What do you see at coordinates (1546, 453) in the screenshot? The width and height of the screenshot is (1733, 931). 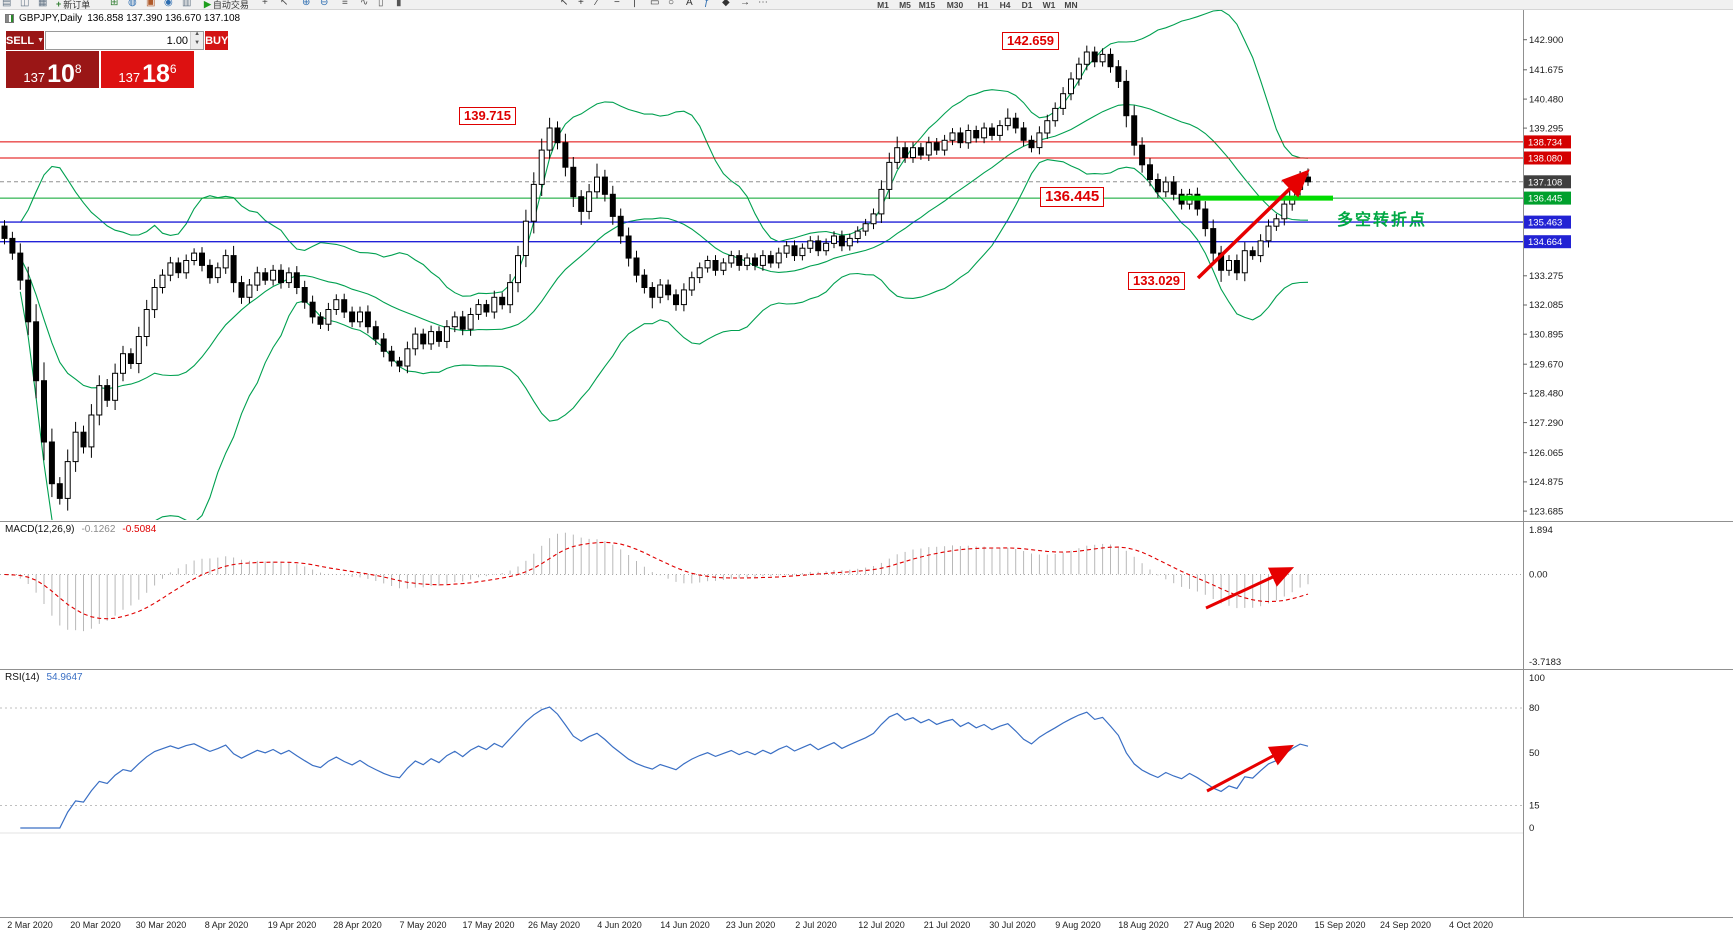 I see `svg-text: 126.065` at bounding box center [1546, 453].